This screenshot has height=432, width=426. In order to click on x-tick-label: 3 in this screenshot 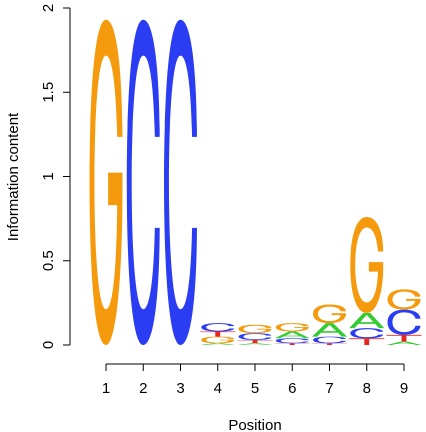, I will do `click(180, 388)`.